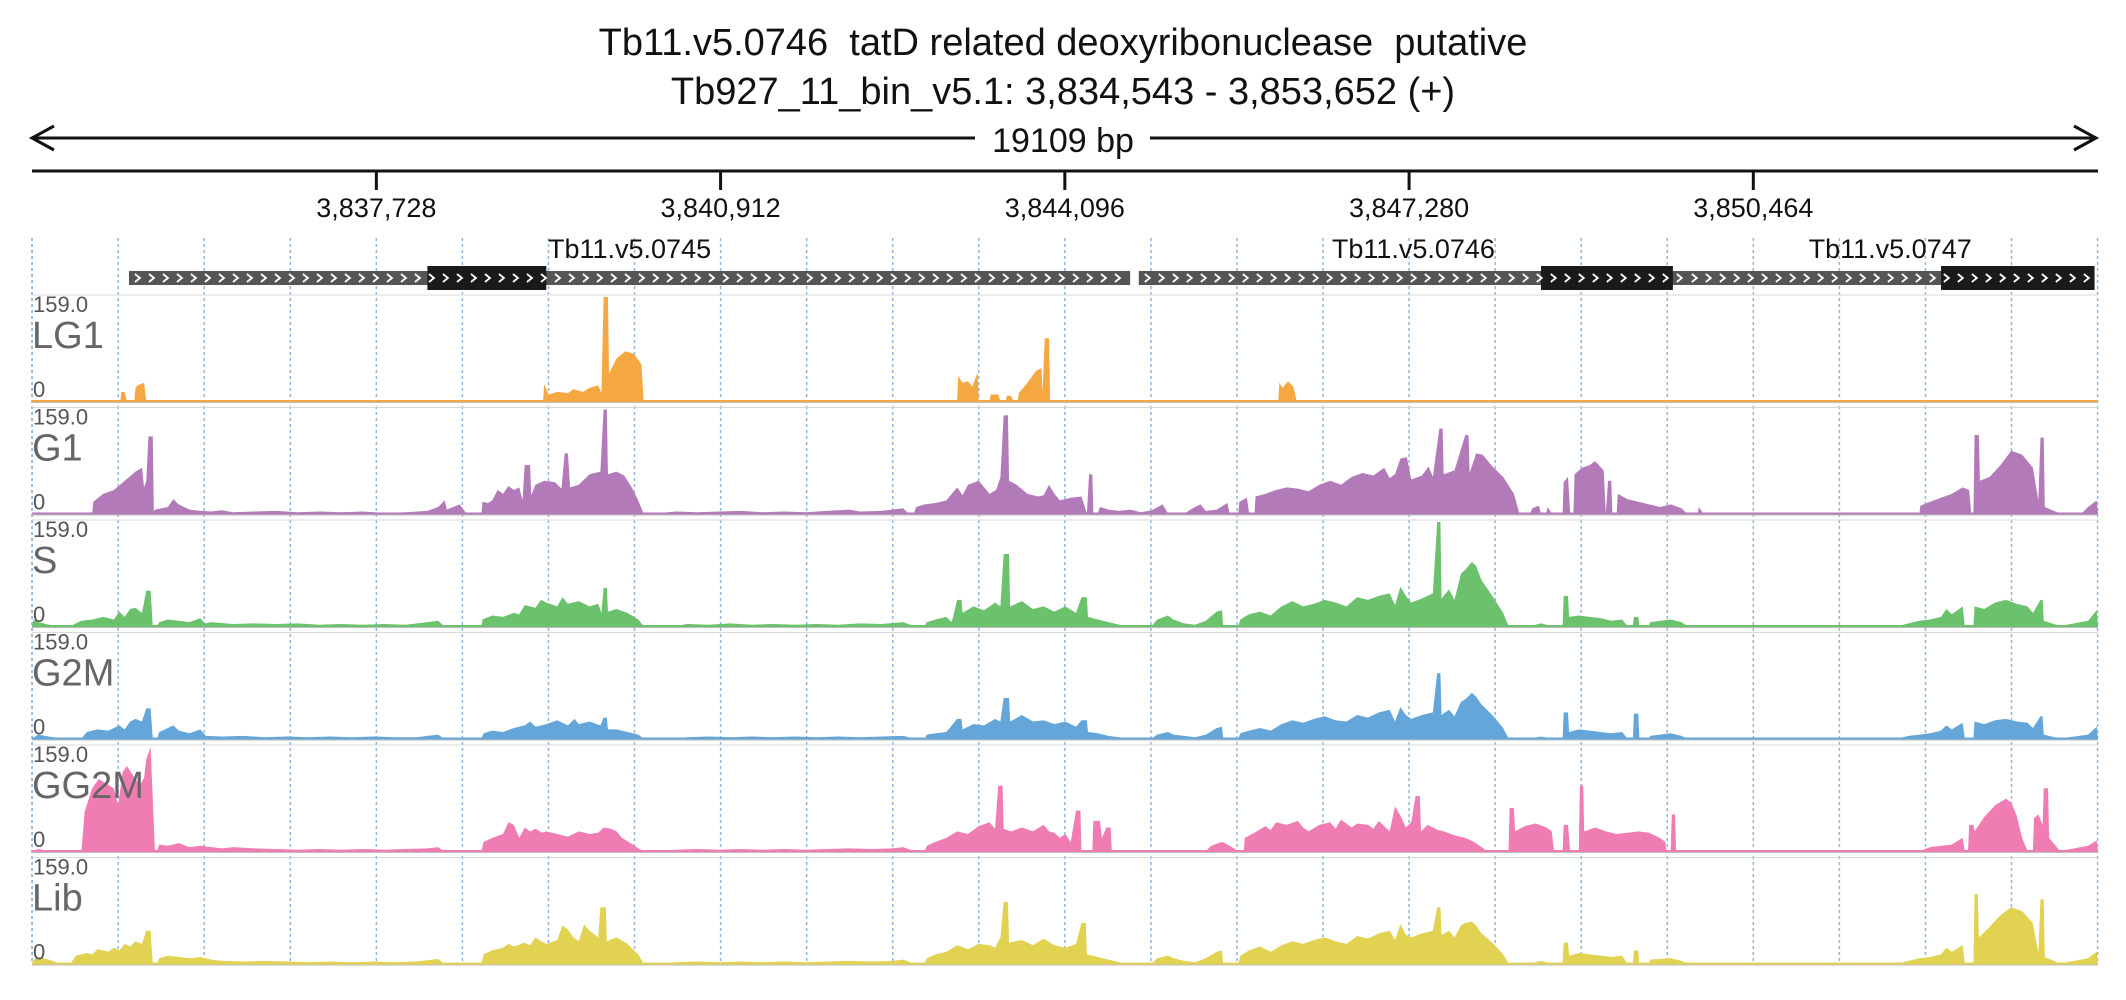  I want to click on gene-model: Tb11.v5.0745, so click(629, 262).